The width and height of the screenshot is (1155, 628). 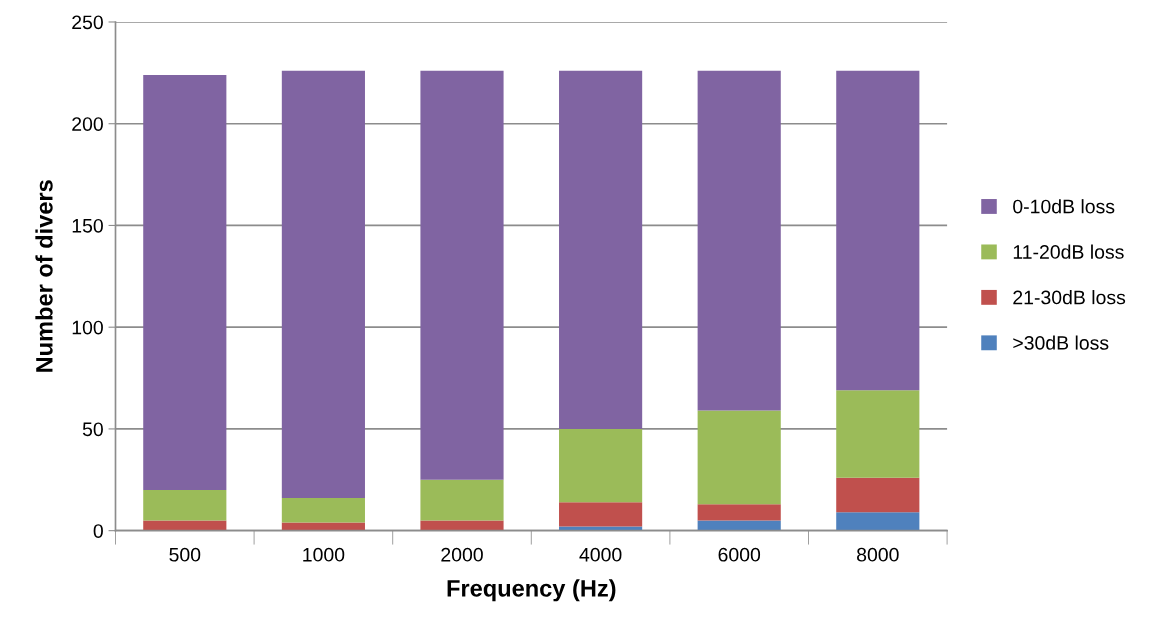 What do you see at coordinates (600, 554) in the screenshot?
I see `x-tick-label: 4000` at bounding box center [600, 554].